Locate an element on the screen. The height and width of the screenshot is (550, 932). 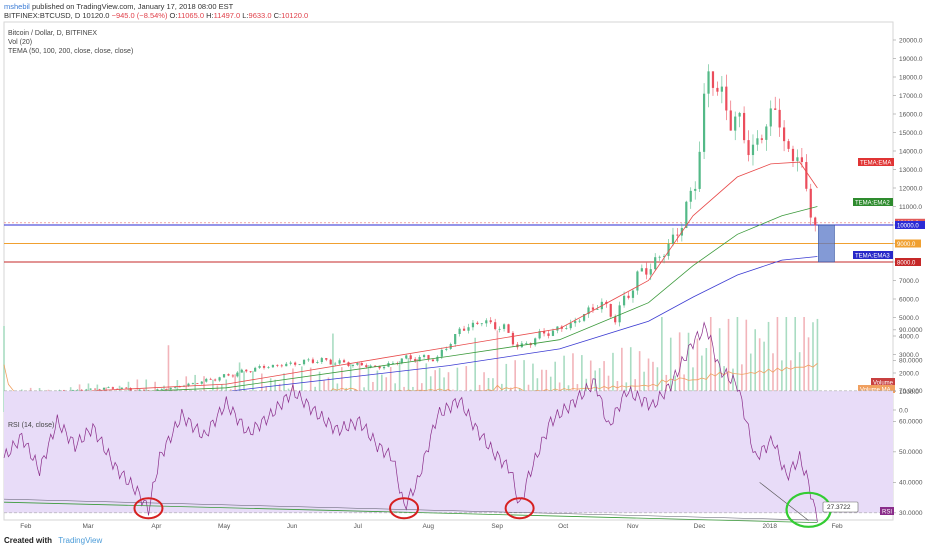
price-tick-label: 5000.0 is located at coordinates (909, 318).